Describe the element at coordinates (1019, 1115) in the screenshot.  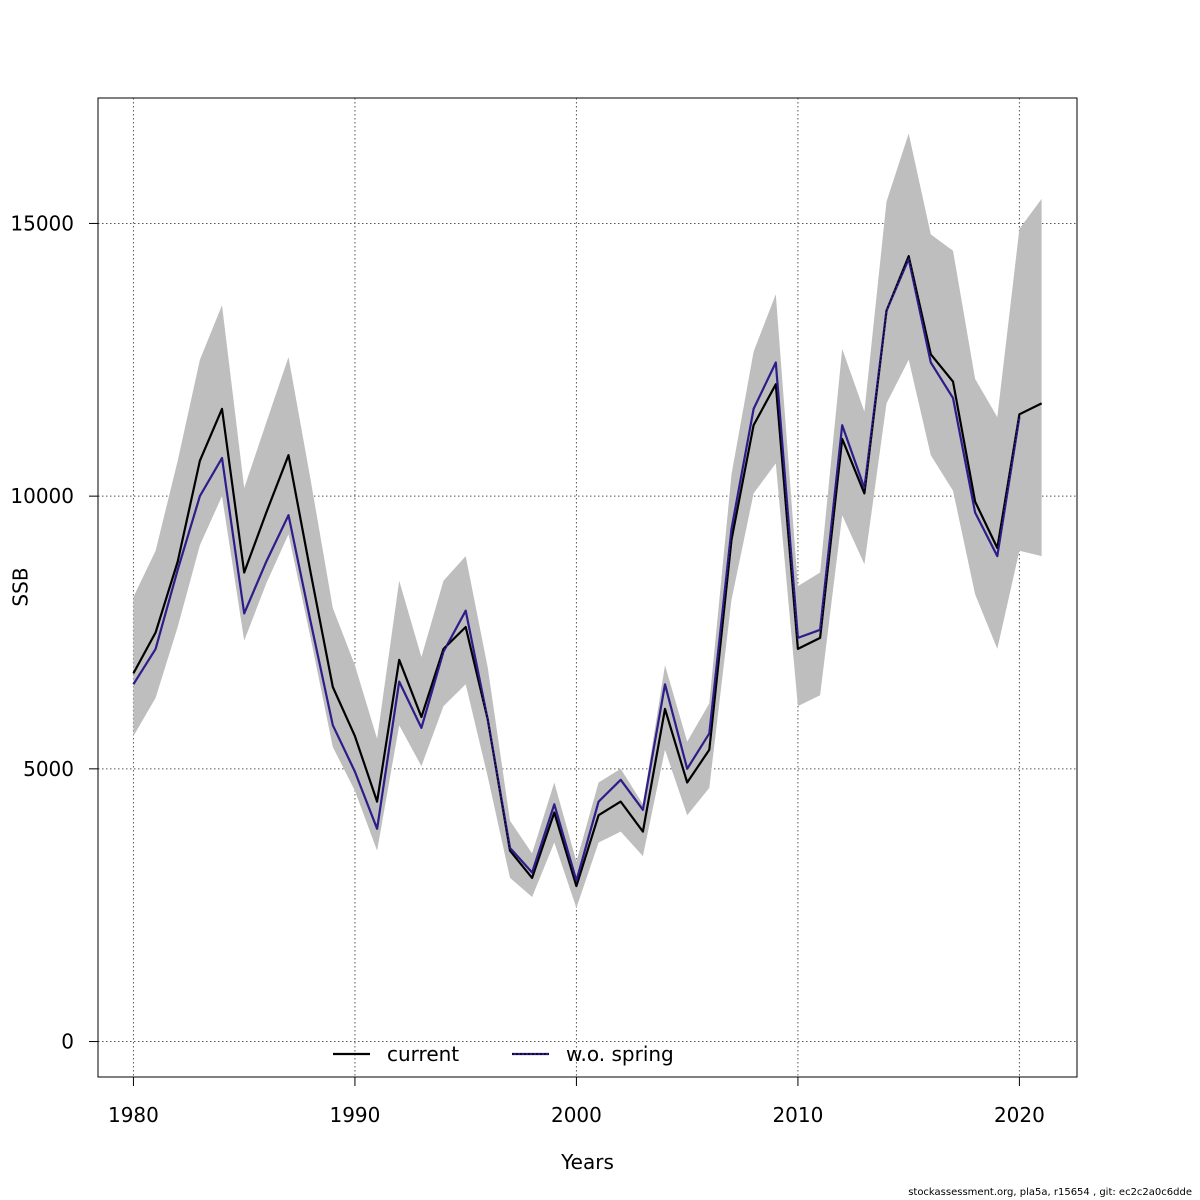
I see `x-tick-label-2020: 2020` at that location.